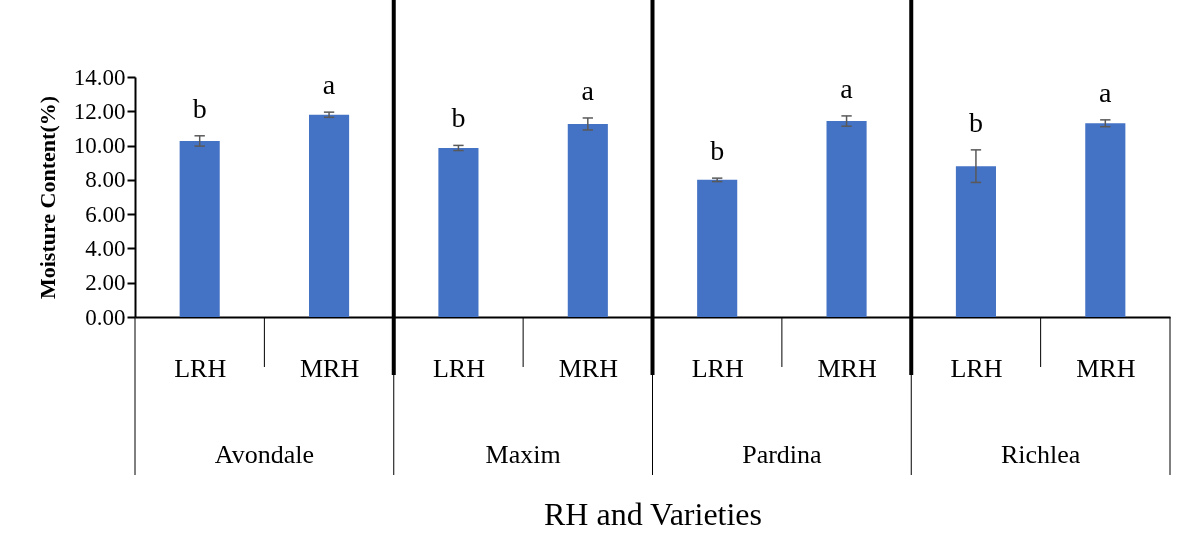 The height and width of the screenshot is (535, 1191). I want to click on y-tick-label: 2.00, so click(105, 283).